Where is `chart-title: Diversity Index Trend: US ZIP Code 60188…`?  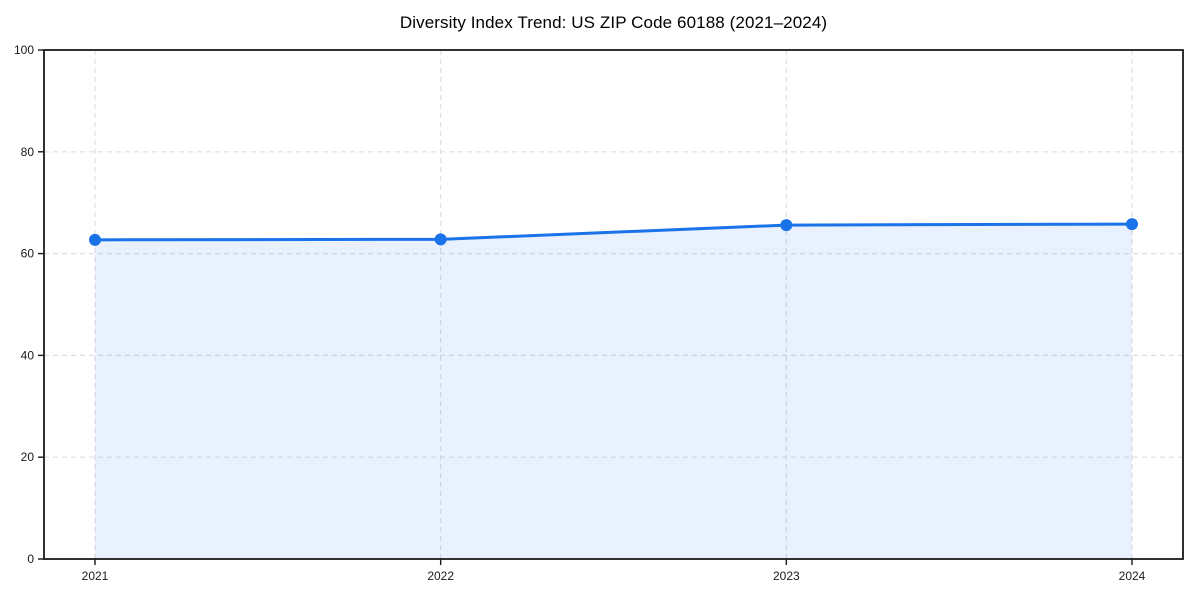 chart-title: Diversity Index Trend: US ZIP Code 60188… is located at coordinates (613, 22).